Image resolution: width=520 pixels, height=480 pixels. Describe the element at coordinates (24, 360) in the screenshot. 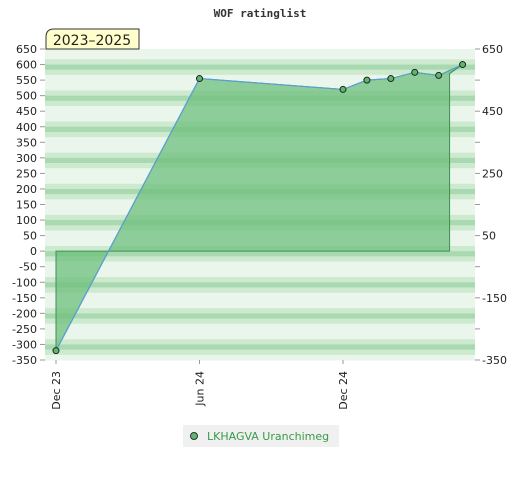

I see `left-y-tick-label: -350` at that location.